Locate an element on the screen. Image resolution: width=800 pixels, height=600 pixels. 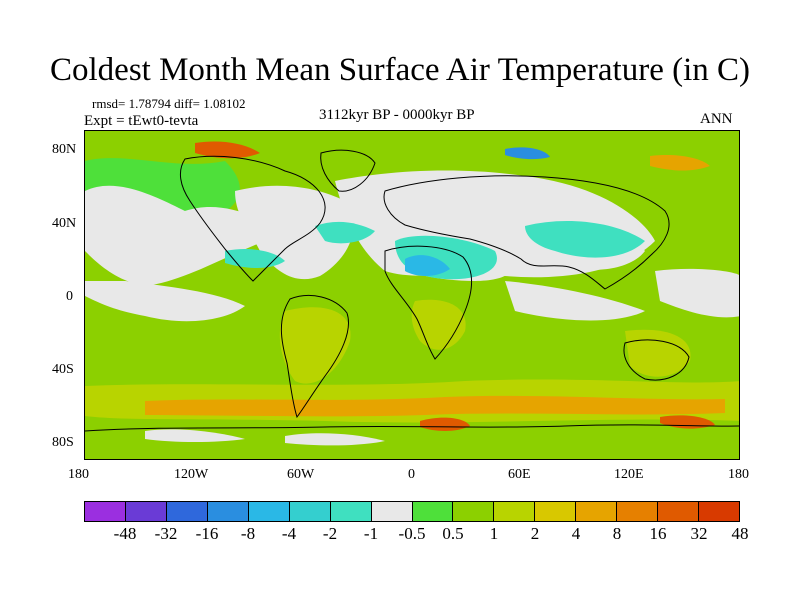
colorbar-label: -0.5 is located at coordinates (412, 533).